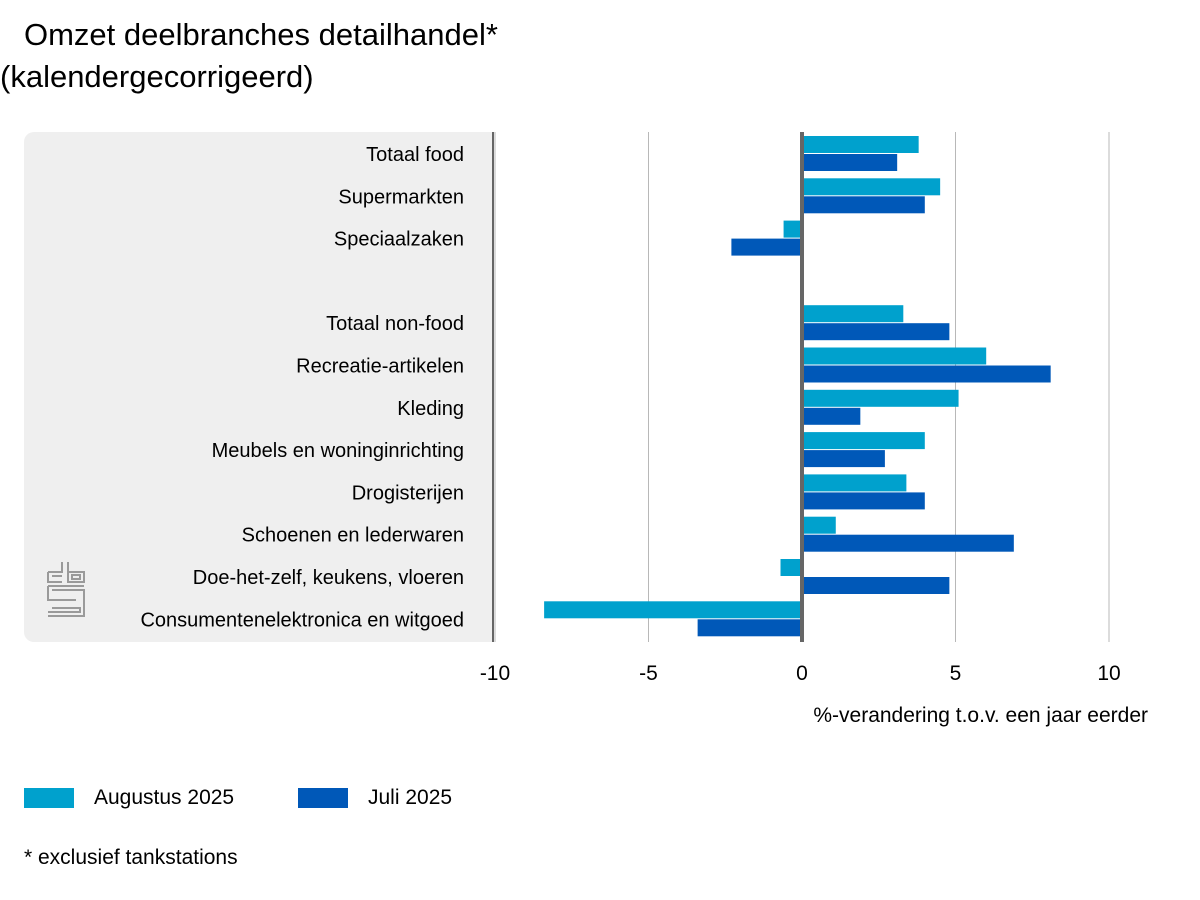 The image size is (1200, 900). I want to click on cbs-logo-icon, so click(66, 589).